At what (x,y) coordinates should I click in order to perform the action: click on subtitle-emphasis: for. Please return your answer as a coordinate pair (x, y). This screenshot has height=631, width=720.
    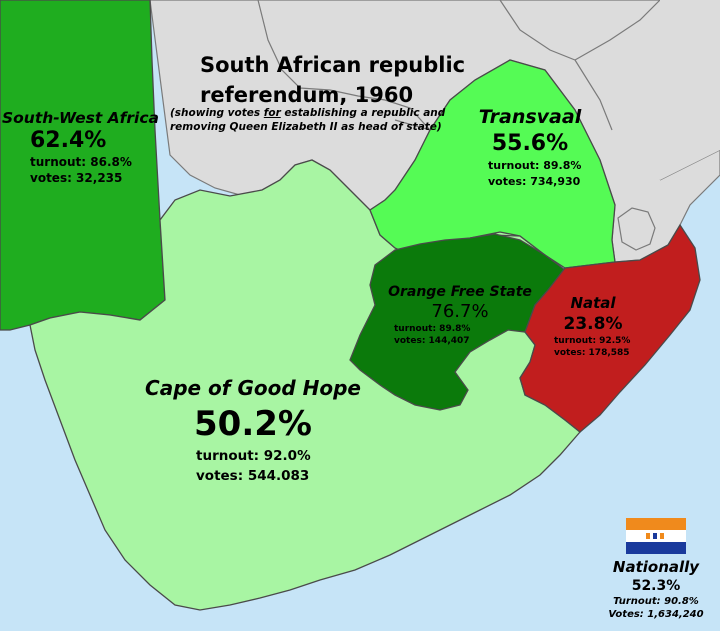
    Looking at the image, I should click on (272, 113).